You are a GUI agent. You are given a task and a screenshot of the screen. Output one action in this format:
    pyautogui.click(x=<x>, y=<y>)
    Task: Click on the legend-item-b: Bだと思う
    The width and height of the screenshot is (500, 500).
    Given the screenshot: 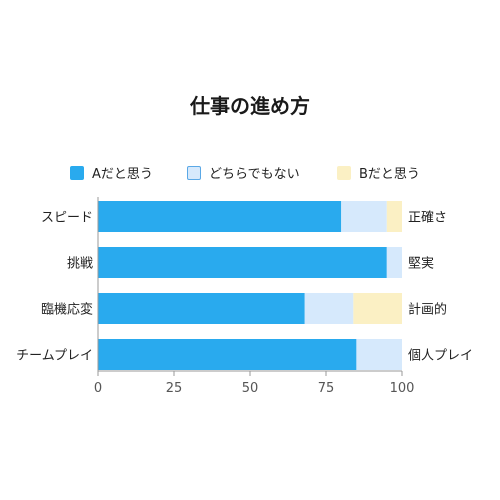 What is the action you would take?
    pyautogui.click(x=378, y=172)
    